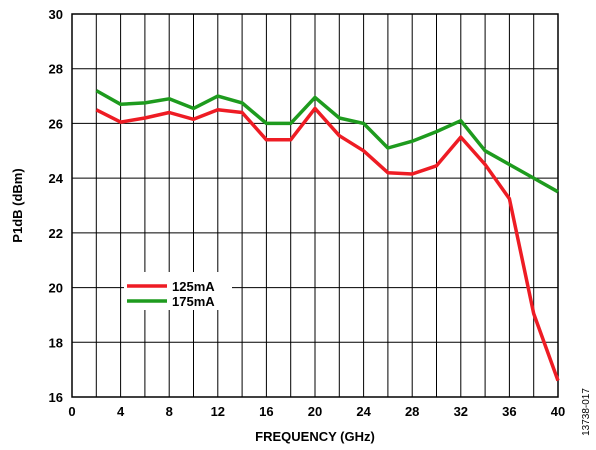  I want to click on y-tick-label: 18, so click(56, 342).